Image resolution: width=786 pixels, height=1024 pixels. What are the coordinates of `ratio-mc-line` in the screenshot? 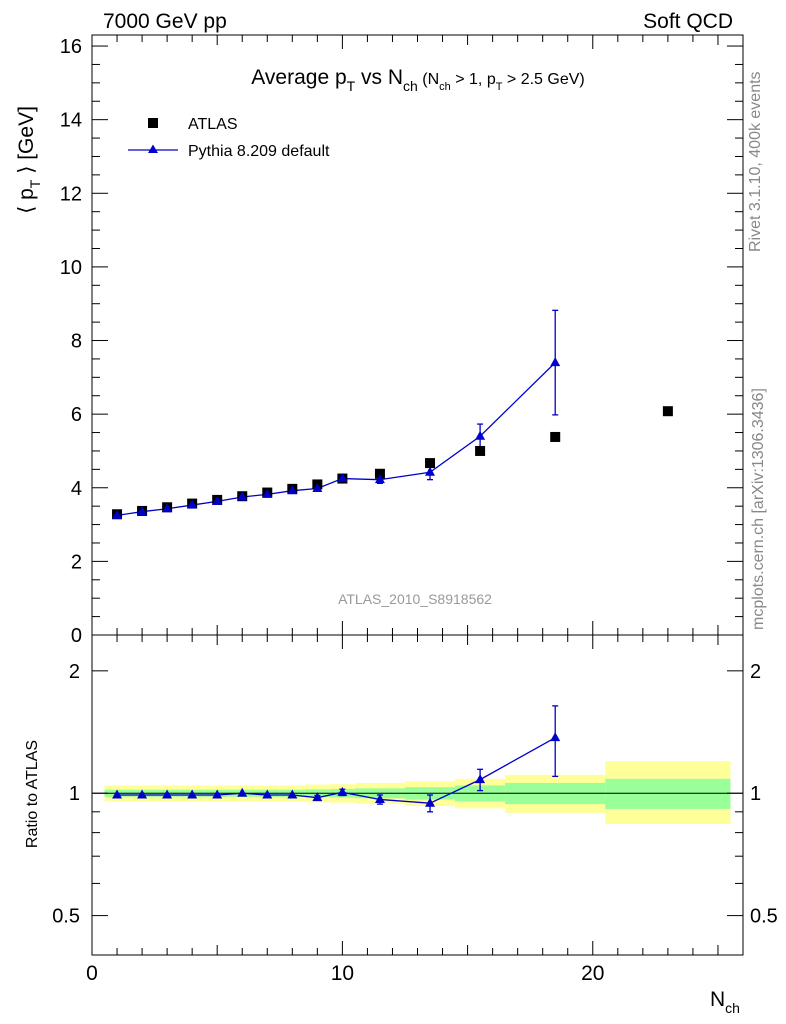 It's located at (336, 770).